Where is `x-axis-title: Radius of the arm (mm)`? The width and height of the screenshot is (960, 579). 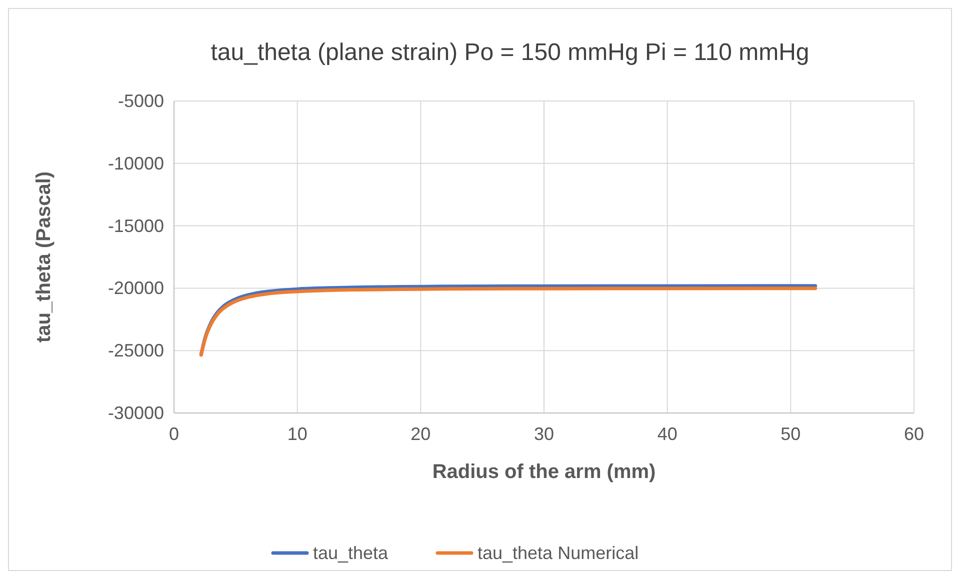
x-axis-title: Radius of the arm (mm) is located at coordinates (544, 472).